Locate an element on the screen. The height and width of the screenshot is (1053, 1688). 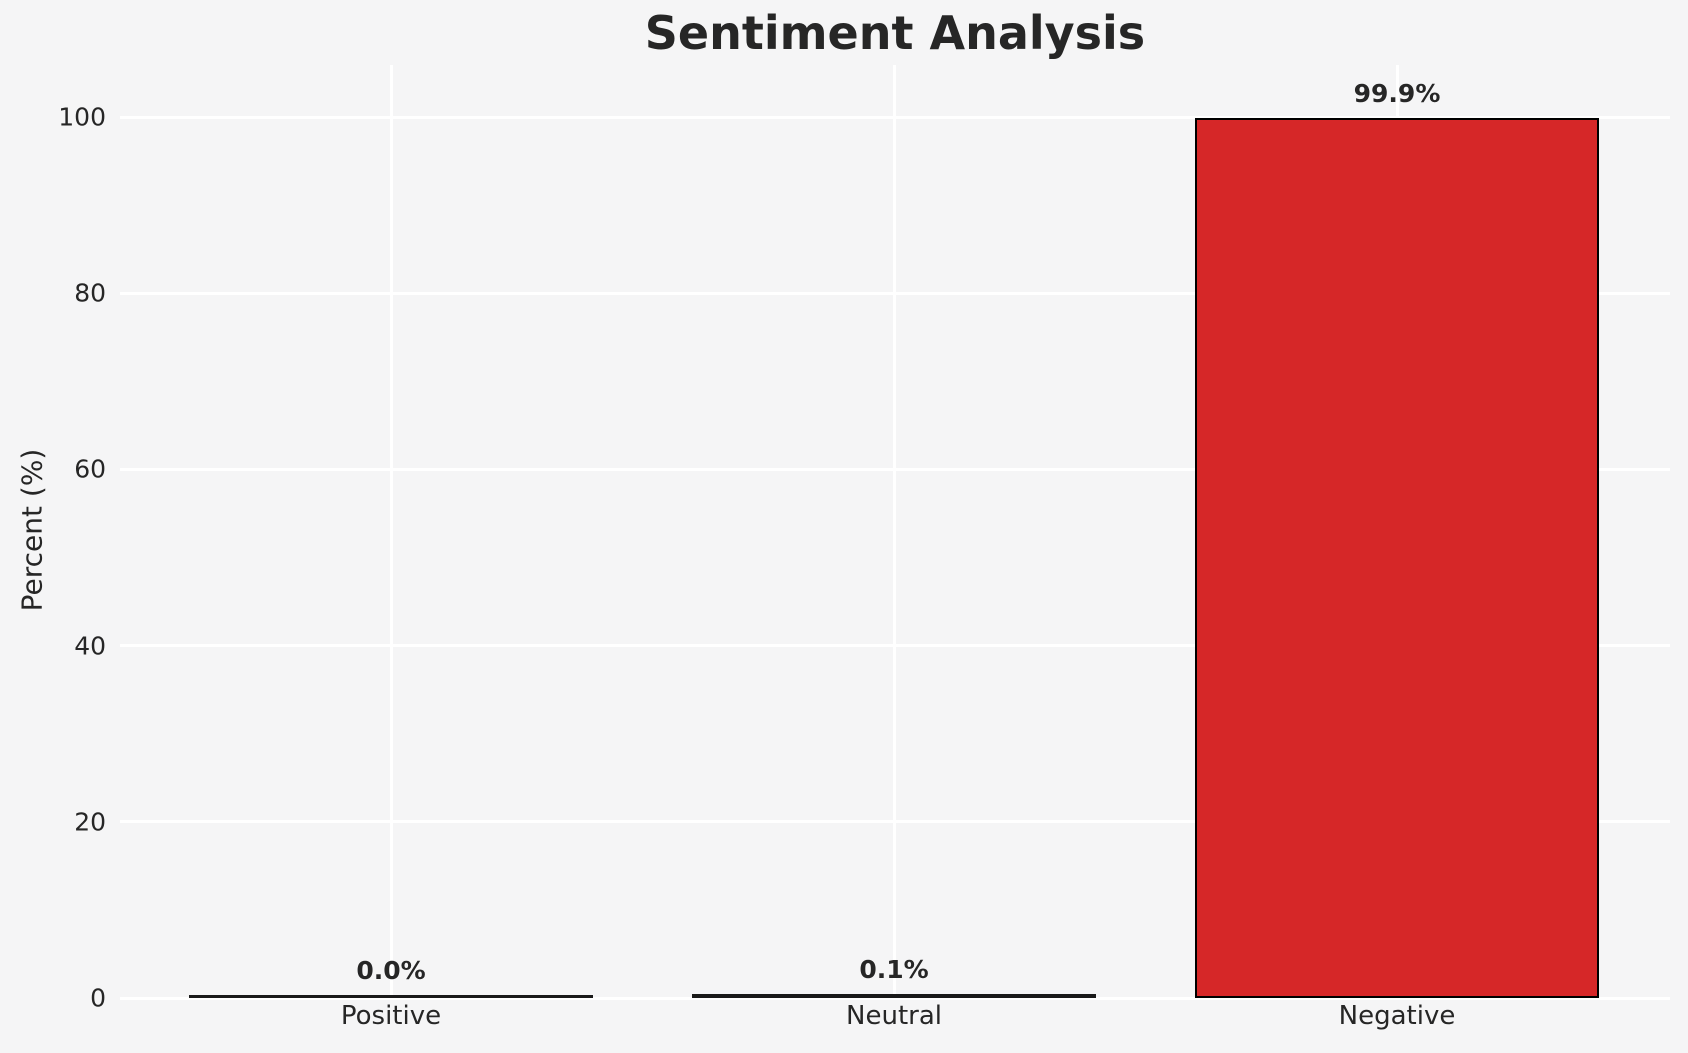
chart-title: Sentiment Analysis is located at coordinates (895, 33).